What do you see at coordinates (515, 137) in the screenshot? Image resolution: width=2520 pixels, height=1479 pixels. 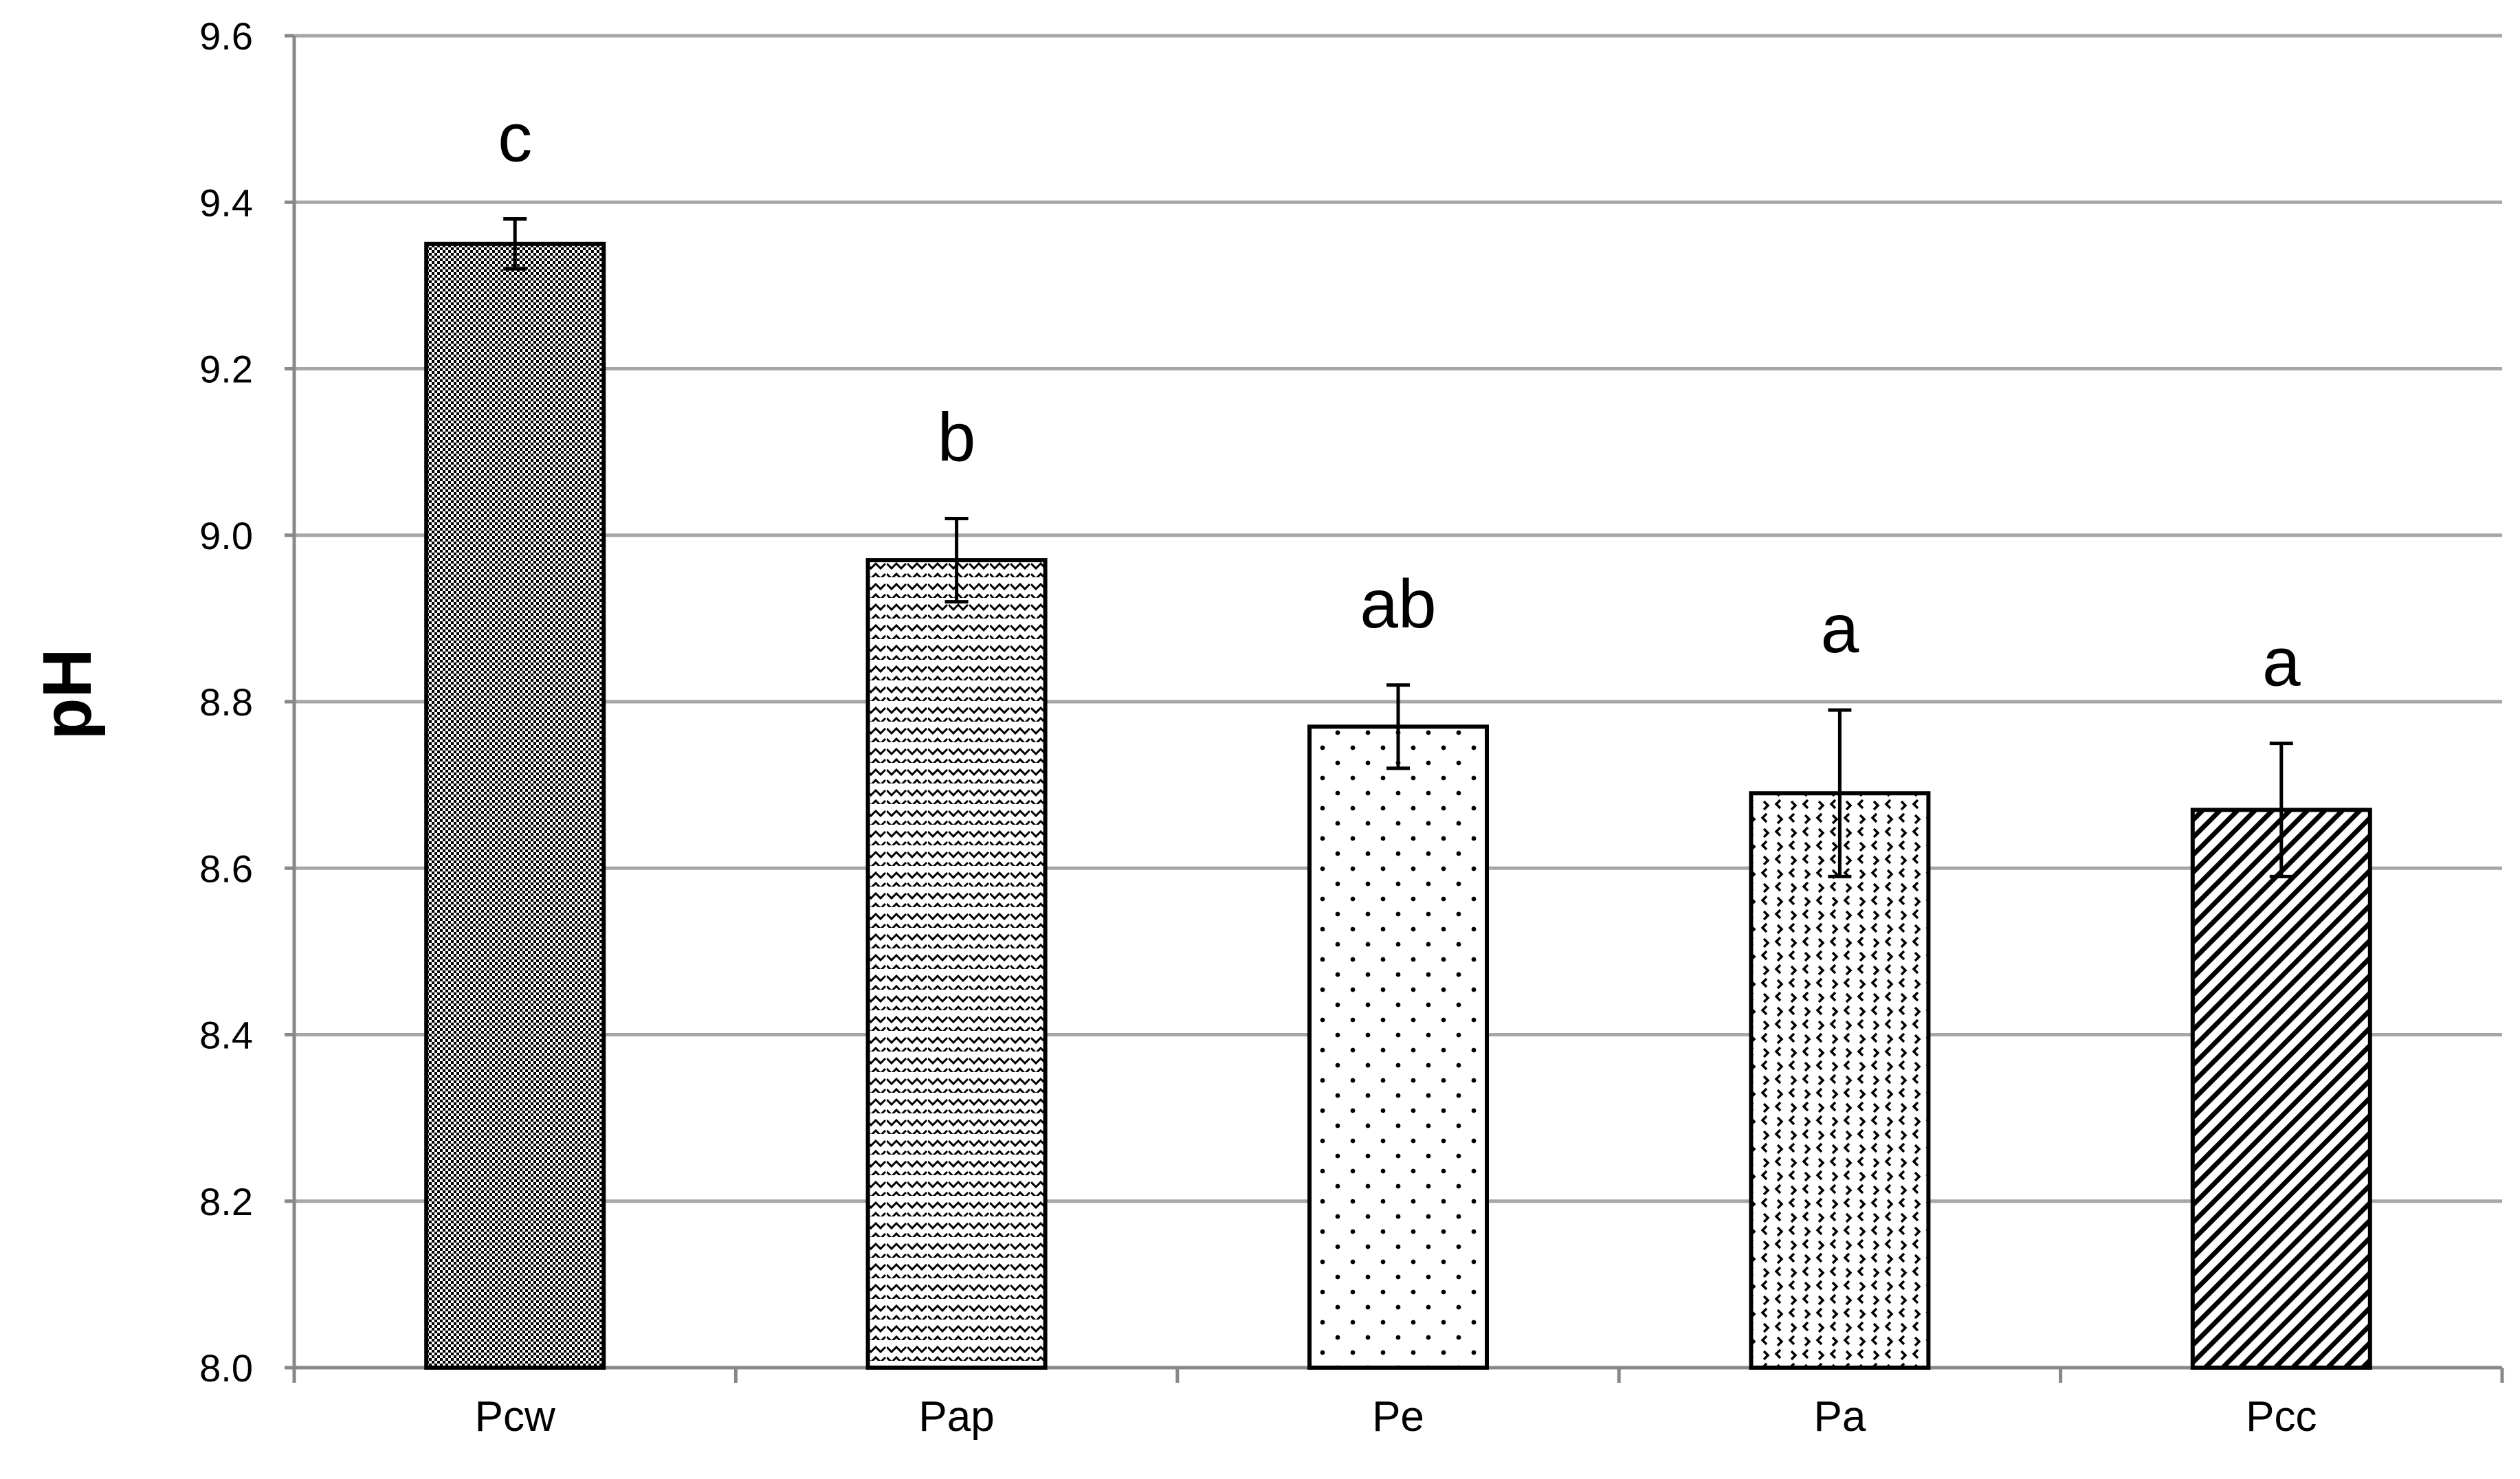 I see `significance-letter: c` at bounding box center [515, 137].